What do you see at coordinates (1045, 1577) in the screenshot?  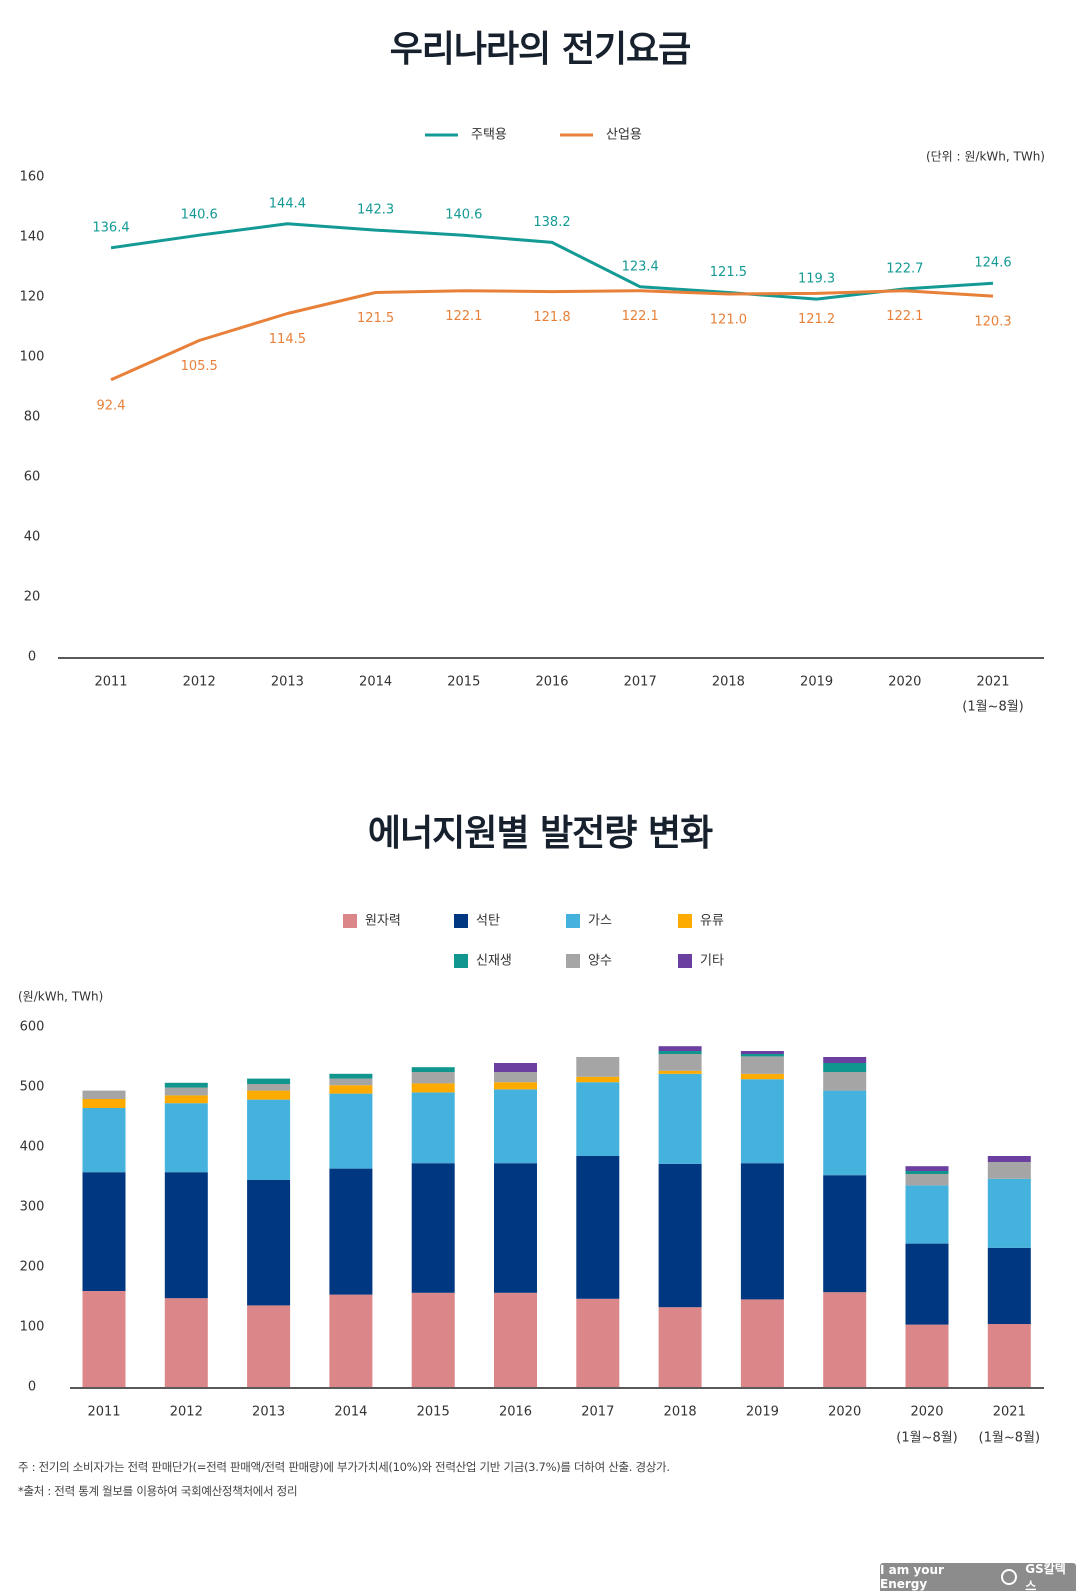 I see `logo-brand: GS칼텍스` at bounding box center [1045, 1577].